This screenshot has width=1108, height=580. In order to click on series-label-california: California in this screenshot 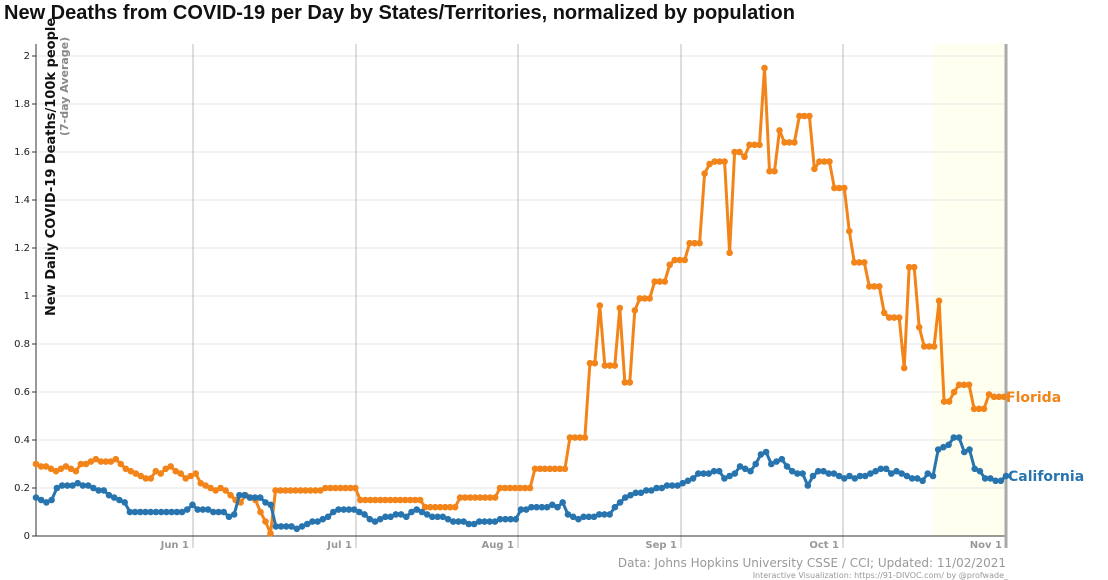, I will do `click(1046, 477)`.